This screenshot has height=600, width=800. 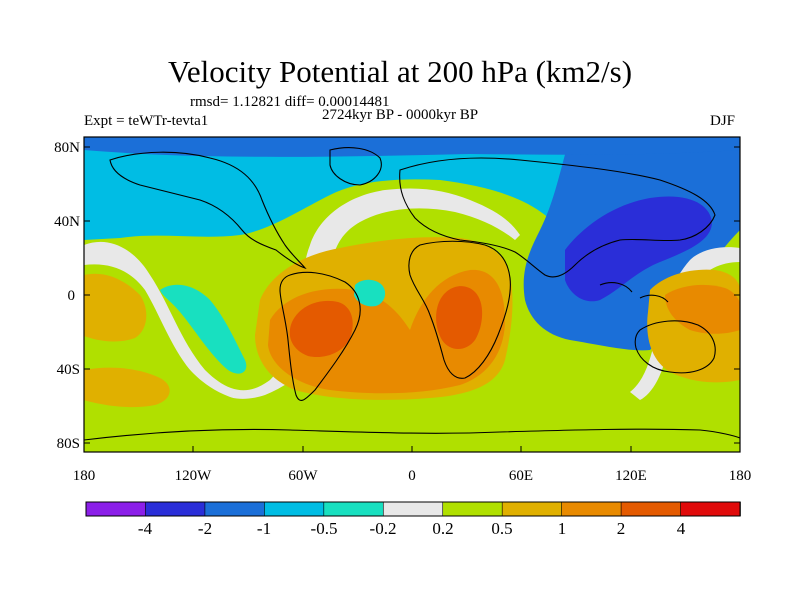 I want to click on colorbar-label: -0.5, so click(x=324, y=528).